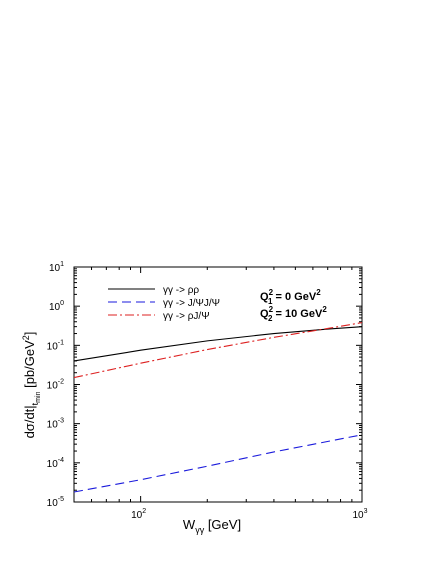 Image resolution: width=436 pixels, height=564 pixels. Describe the element at coordinates (55, 463) in the screenshot. I see `y-tick-label: 10⁻⁴` at that location.